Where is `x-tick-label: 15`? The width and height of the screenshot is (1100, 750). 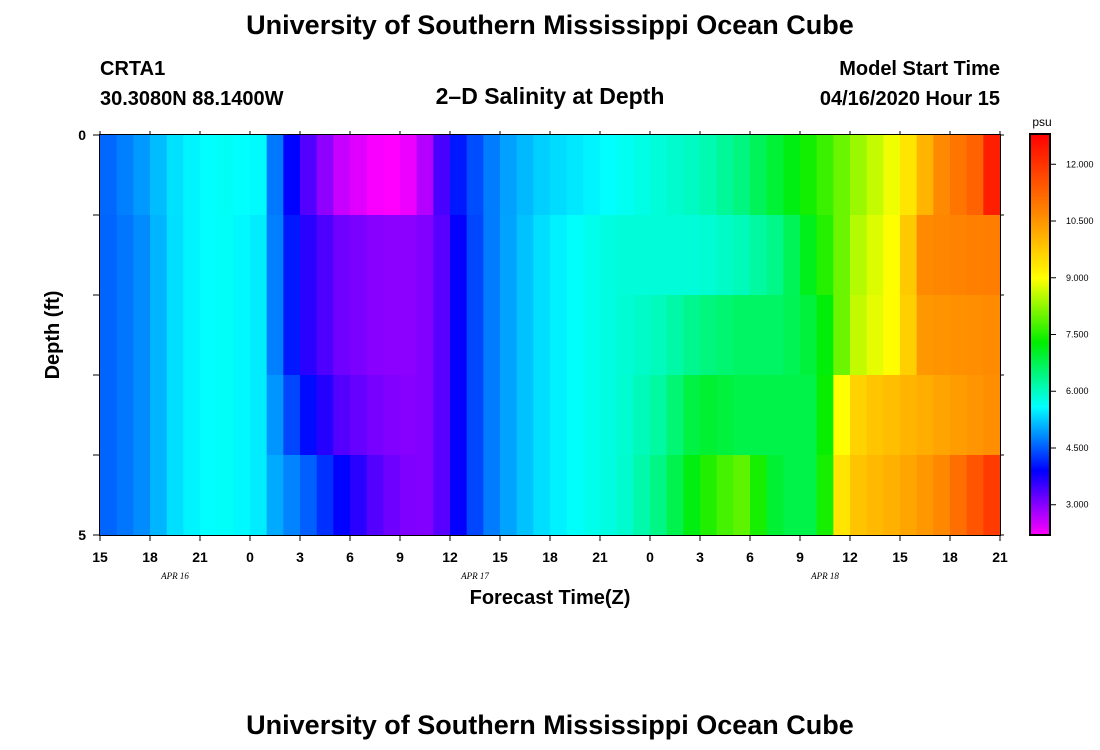
x-tick-label: 15 is located at coordinates (500, 557).